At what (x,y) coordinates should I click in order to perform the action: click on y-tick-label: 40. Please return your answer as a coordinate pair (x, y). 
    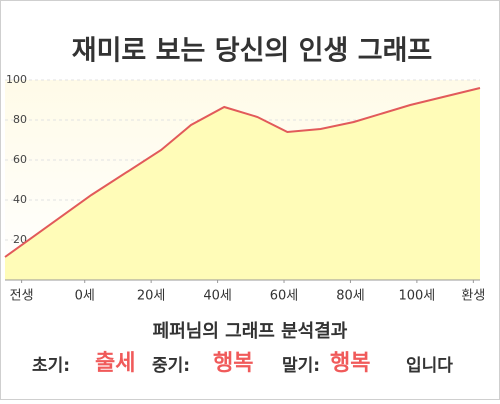
    Looking at the image, I should click on (20, 199).